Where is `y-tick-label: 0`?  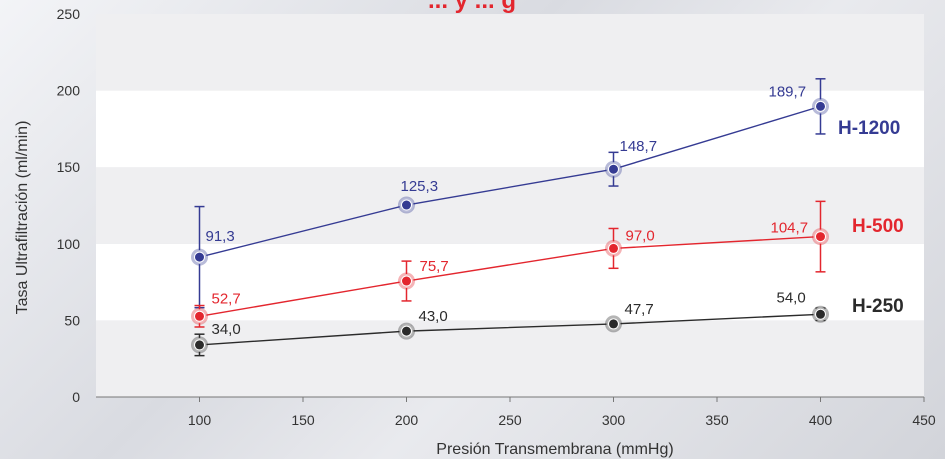 y-tick-label: 0 is located at coordinates (76, 397).